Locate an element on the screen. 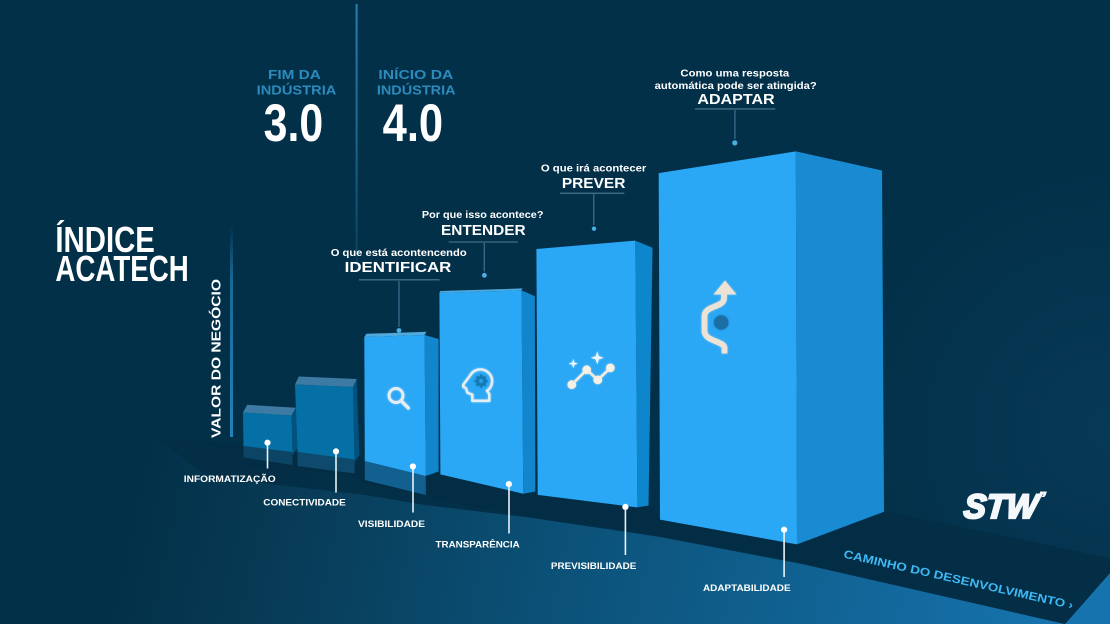  svg-text: INFORMATIZAÇÃO is located at coordinates (230, 479).